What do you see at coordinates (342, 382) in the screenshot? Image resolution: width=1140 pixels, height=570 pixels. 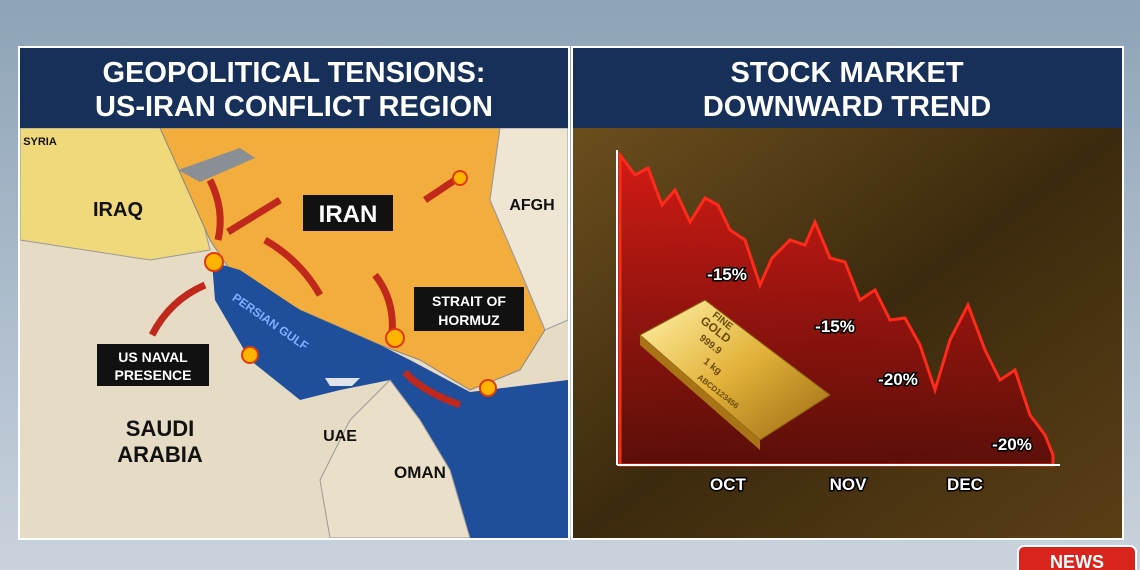 I see `ship` at bounding box center [342, 382].